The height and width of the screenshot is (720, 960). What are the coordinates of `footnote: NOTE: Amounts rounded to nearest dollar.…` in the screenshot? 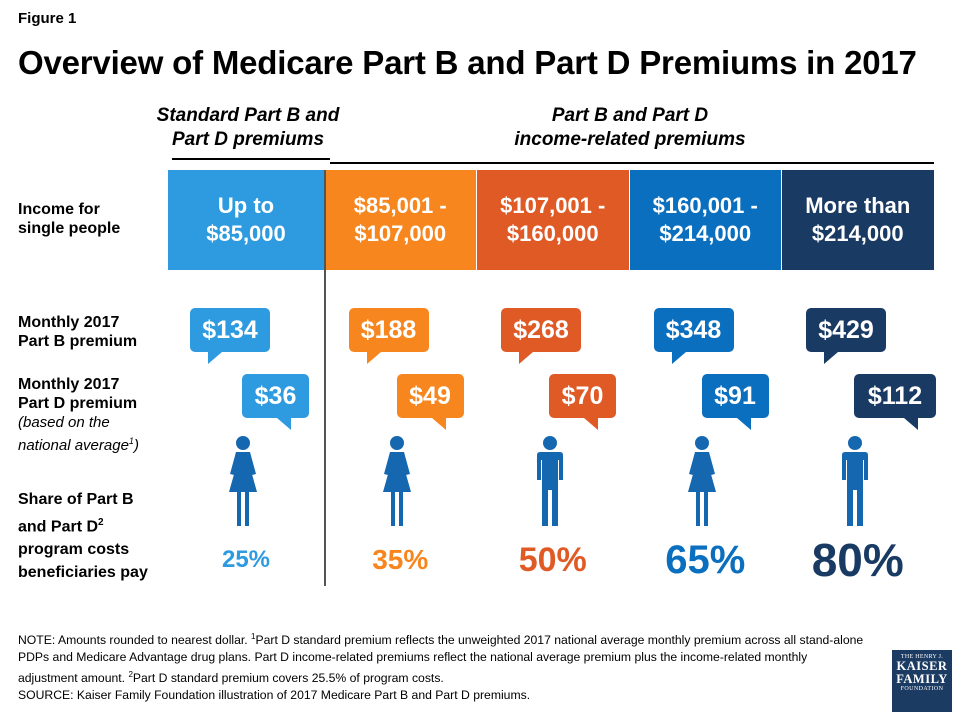 It's located at (441, 667).